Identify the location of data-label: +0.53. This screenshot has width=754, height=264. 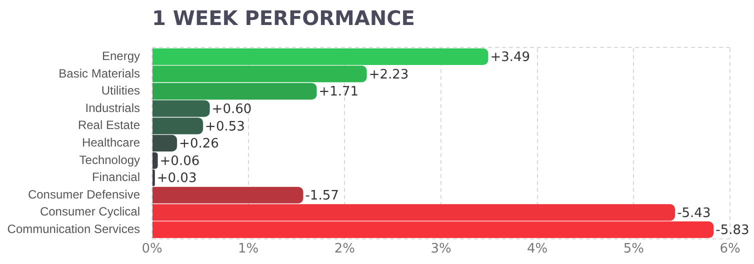
(225, 126).